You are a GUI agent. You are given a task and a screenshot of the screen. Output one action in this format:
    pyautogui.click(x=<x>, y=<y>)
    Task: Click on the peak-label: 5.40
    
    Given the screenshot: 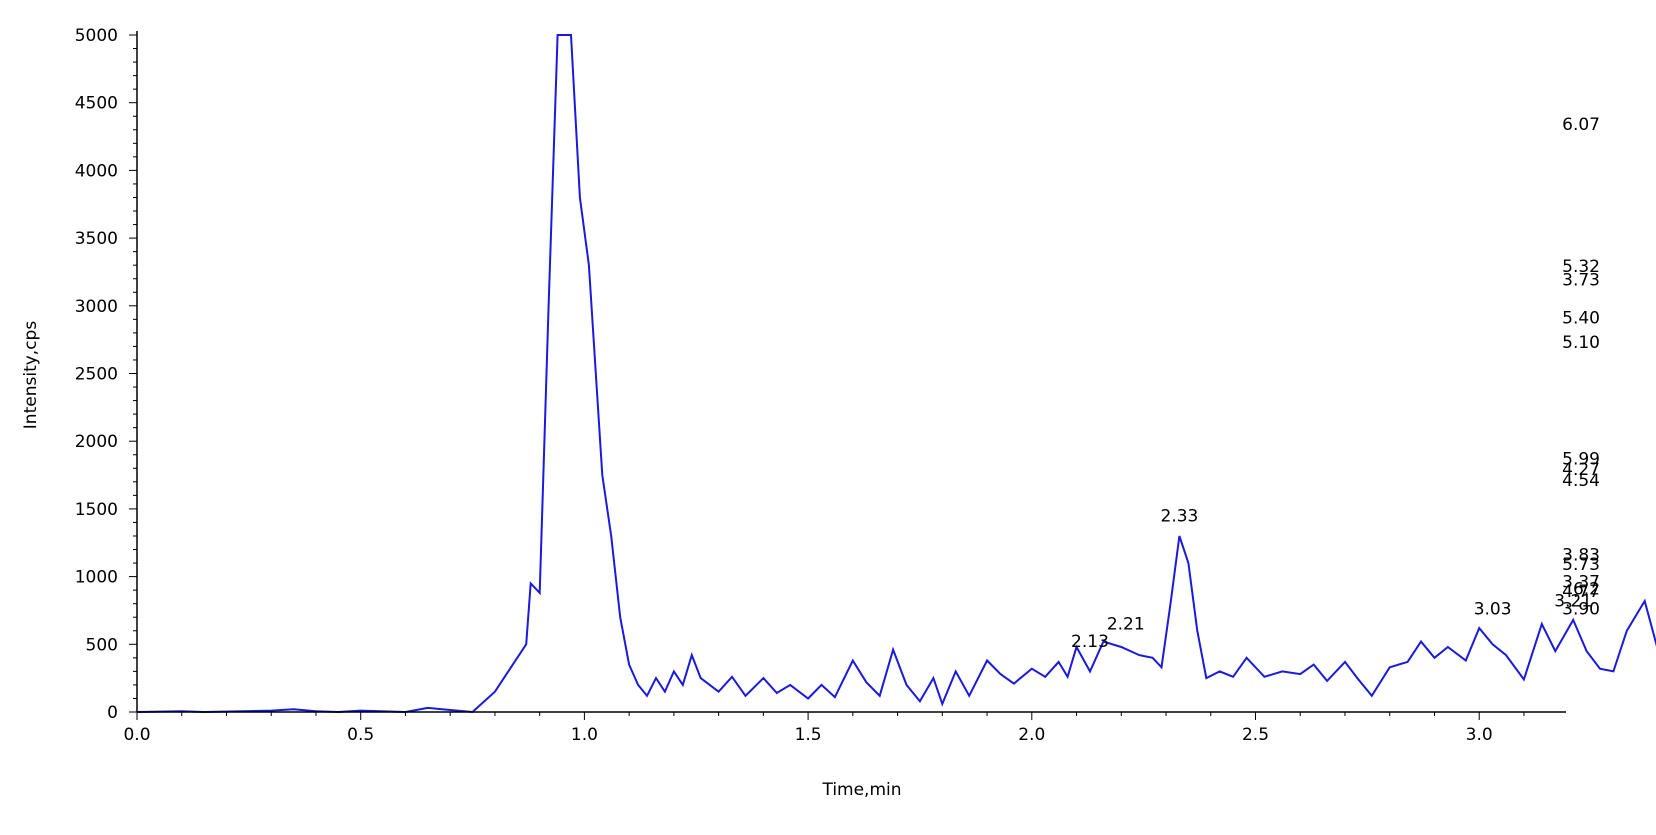 What is the action you would take?
    pyautogui.click(x=1581, y=319)
    